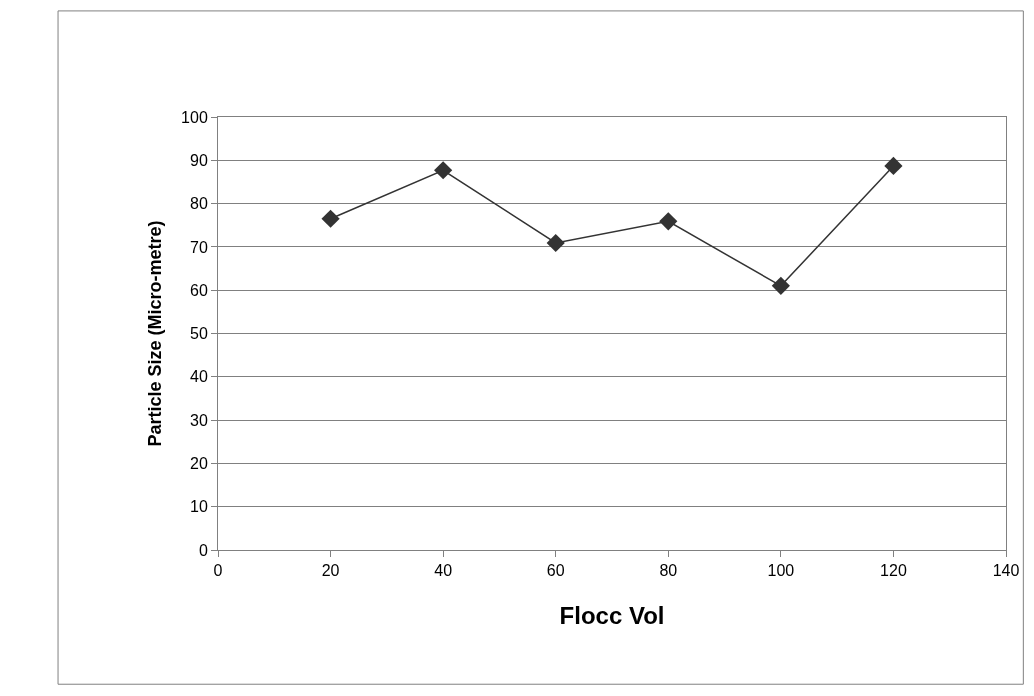 The image size is (1034, 696). I want to click on y-tick-label: 50, so click(199, 334).